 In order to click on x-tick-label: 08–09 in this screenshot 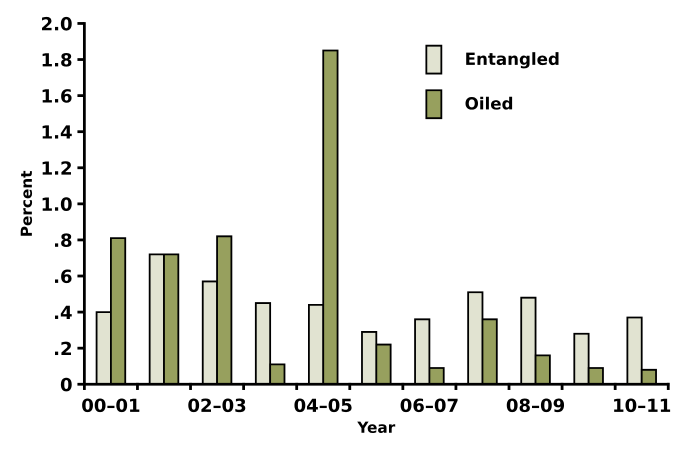, I will do `click(535, 405)`.